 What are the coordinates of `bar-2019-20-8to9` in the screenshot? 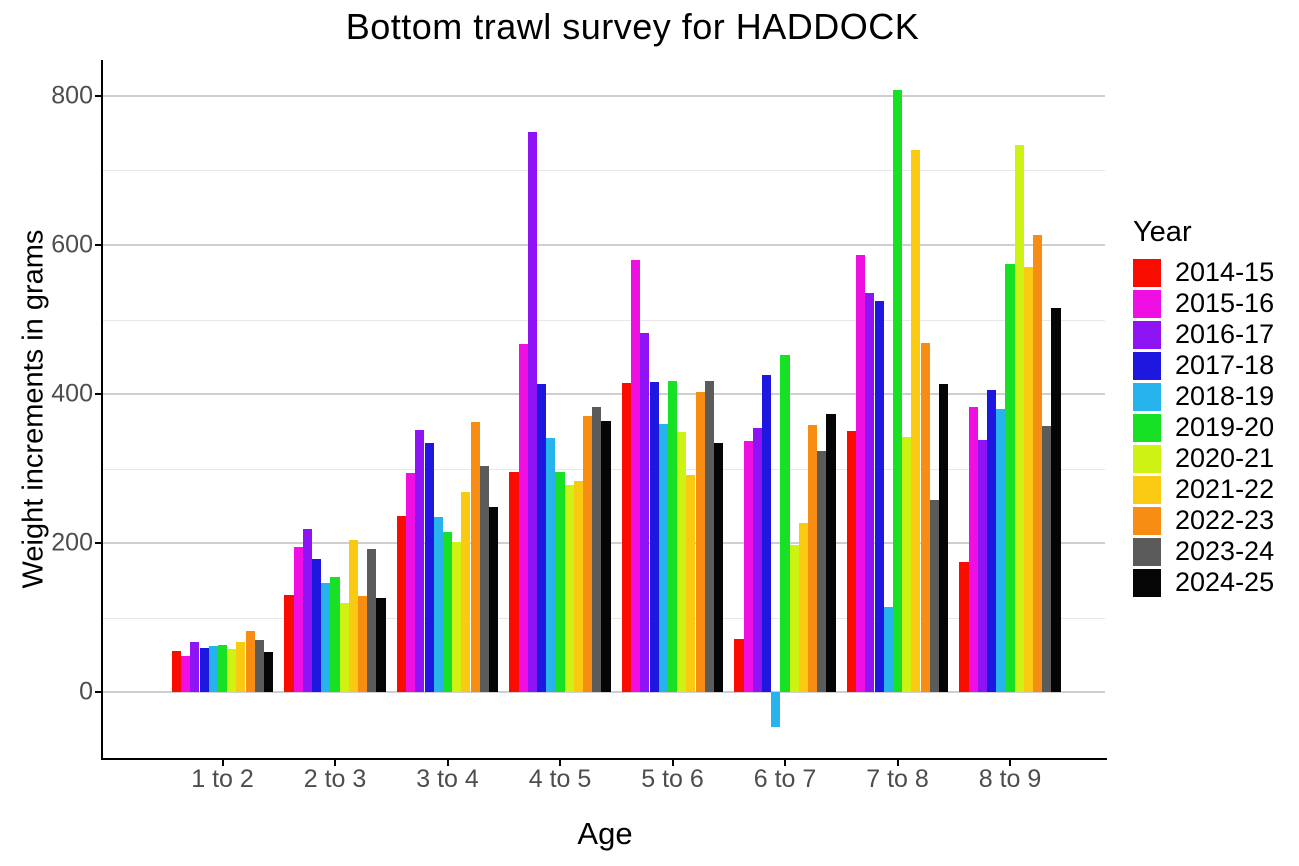 It's located at (1010, 478).